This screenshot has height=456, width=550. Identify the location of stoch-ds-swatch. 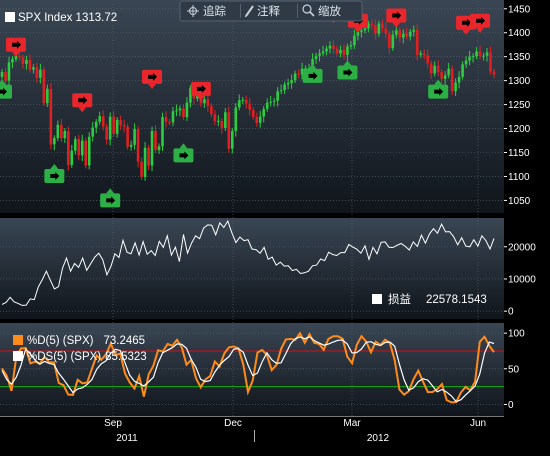
(18, 356).